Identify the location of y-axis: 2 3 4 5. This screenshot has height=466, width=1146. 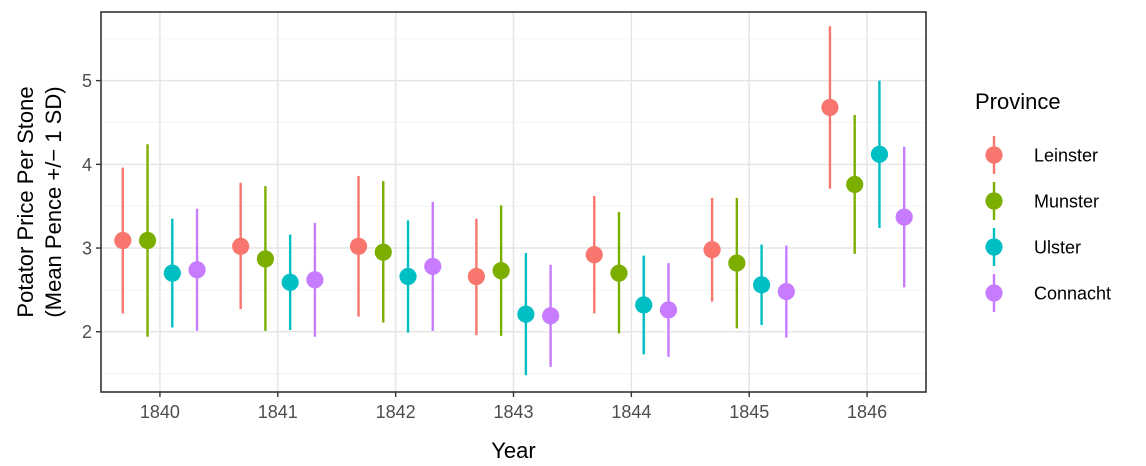
(91, 206).